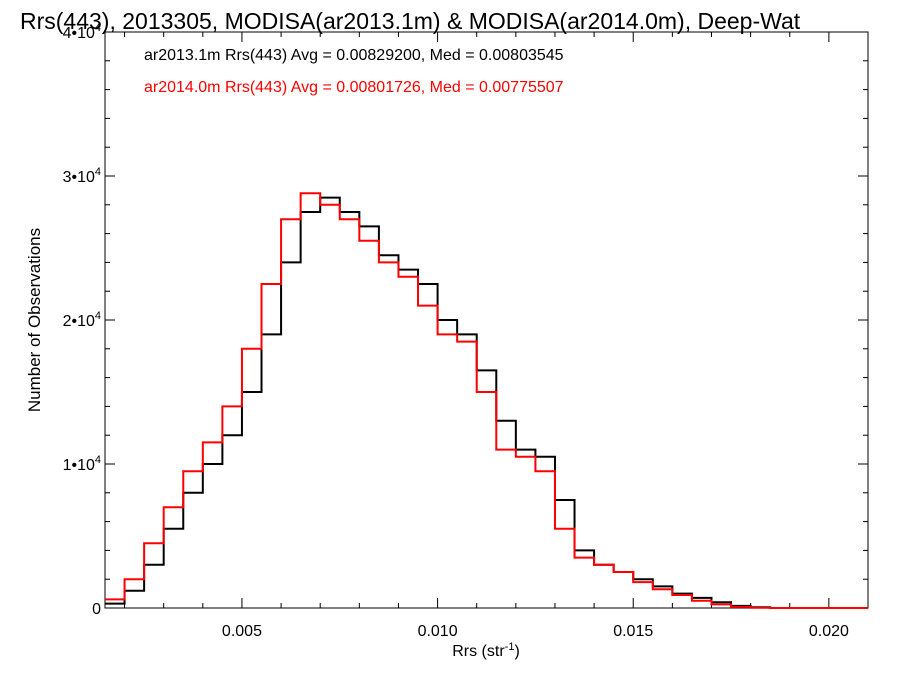  Describe the element at coordinates (438, 631) in the screenshot. I see `x-tick-label: 0.010` at that location.